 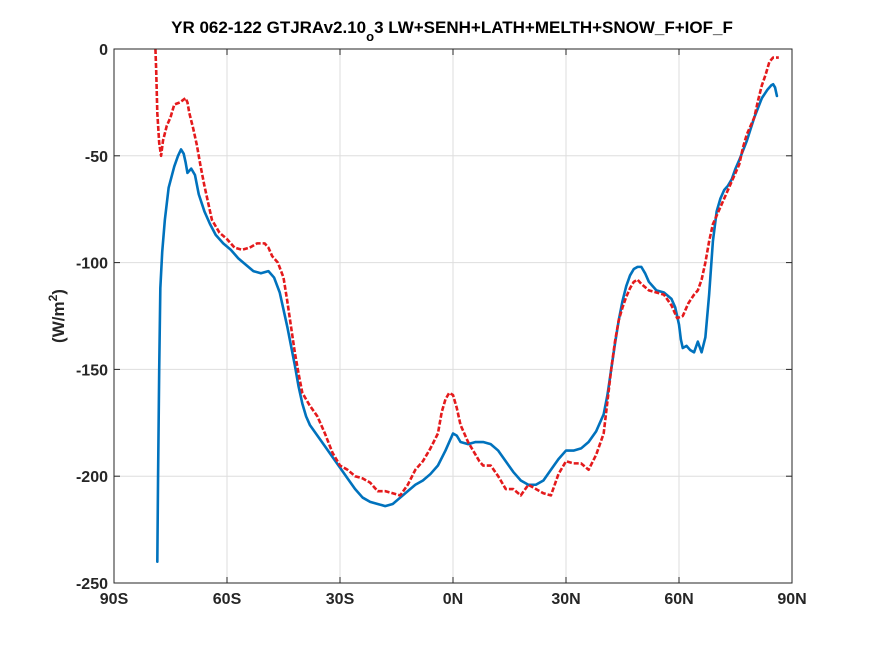 What do you see at coordinates (92, 370) in the screenshot?
I see `y-tick-label: -150` at bounding box center [92, 370].